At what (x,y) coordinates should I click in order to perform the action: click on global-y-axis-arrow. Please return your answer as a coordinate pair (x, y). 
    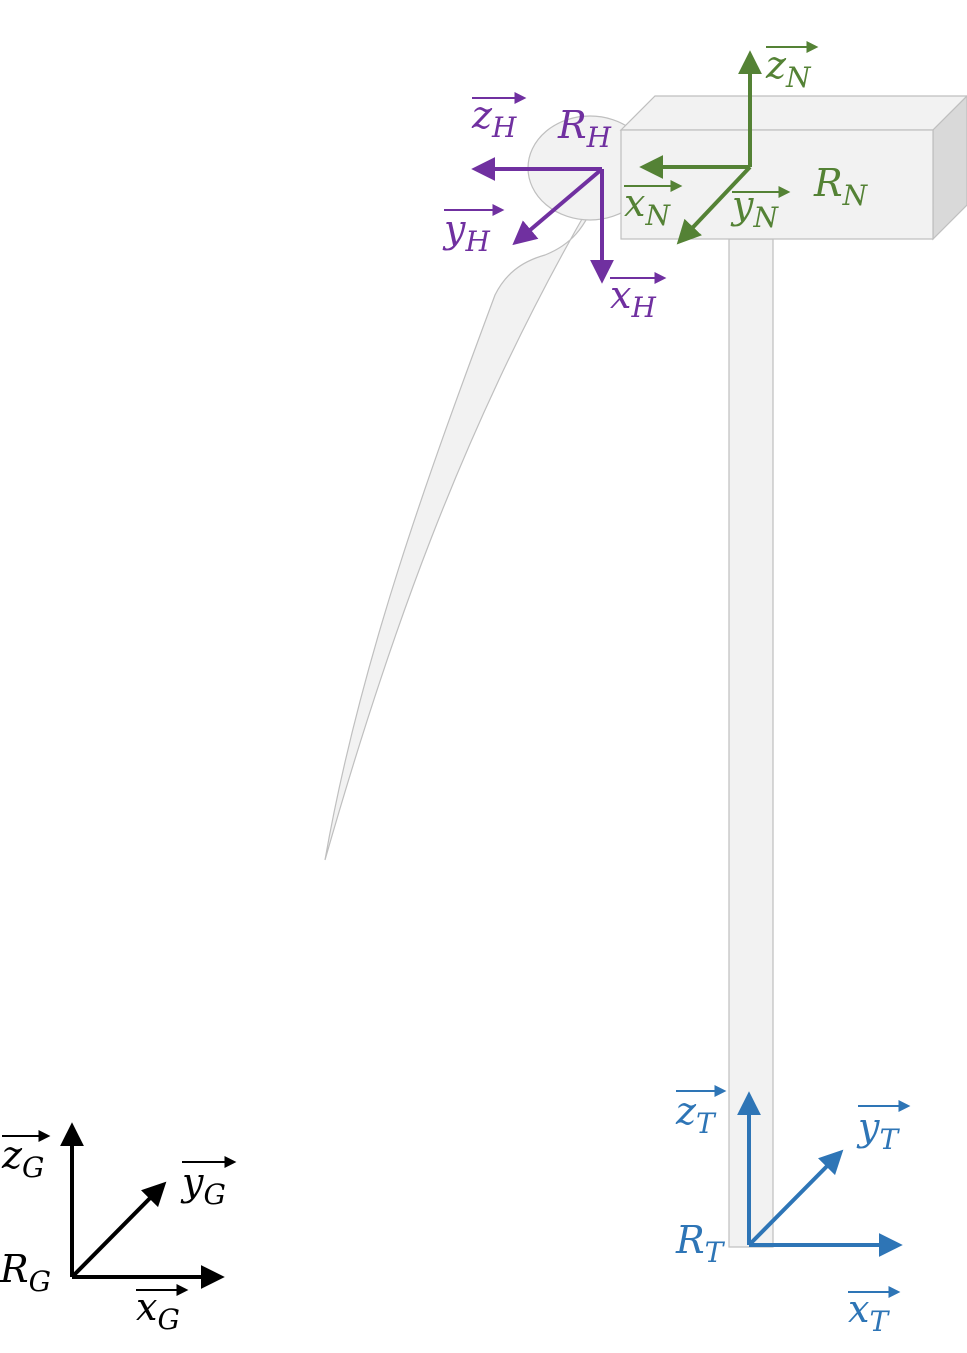
    Looking at the image, I should click on (118, 1230).